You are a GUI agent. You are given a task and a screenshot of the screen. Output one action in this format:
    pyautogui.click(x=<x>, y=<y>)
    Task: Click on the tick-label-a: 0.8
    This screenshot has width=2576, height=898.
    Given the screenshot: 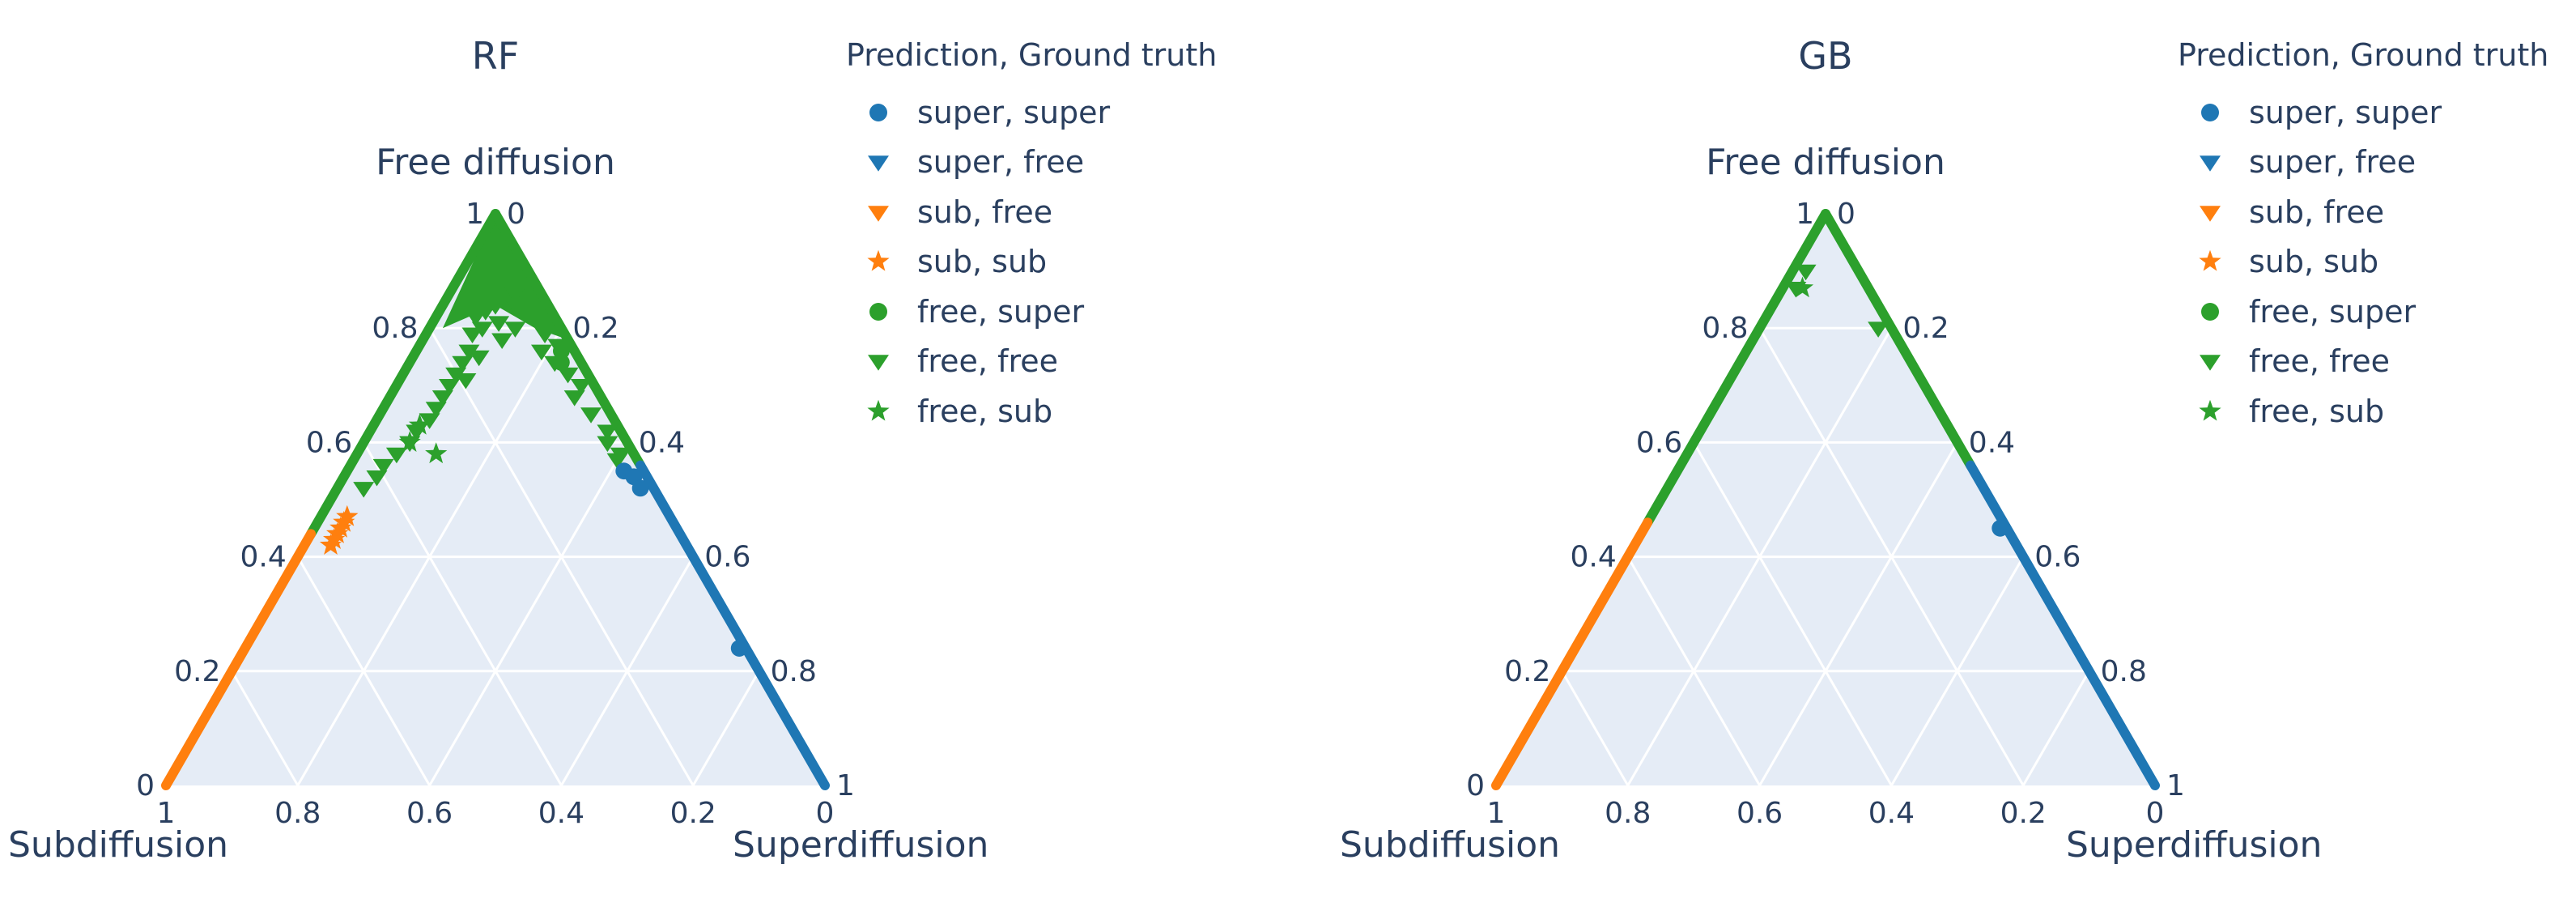 What is the action you would take?
    pyautogui.click(x=1725, y=328)
    